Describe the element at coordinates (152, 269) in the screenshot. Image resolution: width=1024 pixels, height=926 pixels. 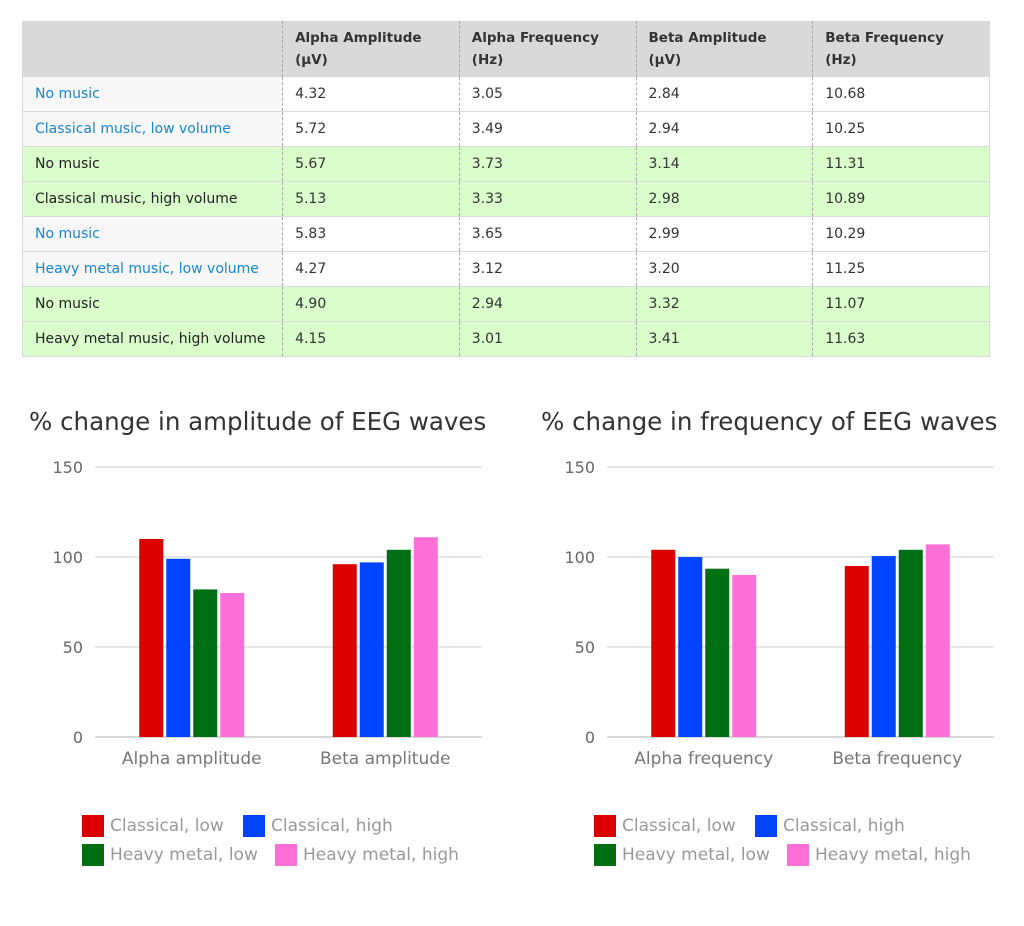
I see `condition-cell: Heavy metal music, low volume` at that location.